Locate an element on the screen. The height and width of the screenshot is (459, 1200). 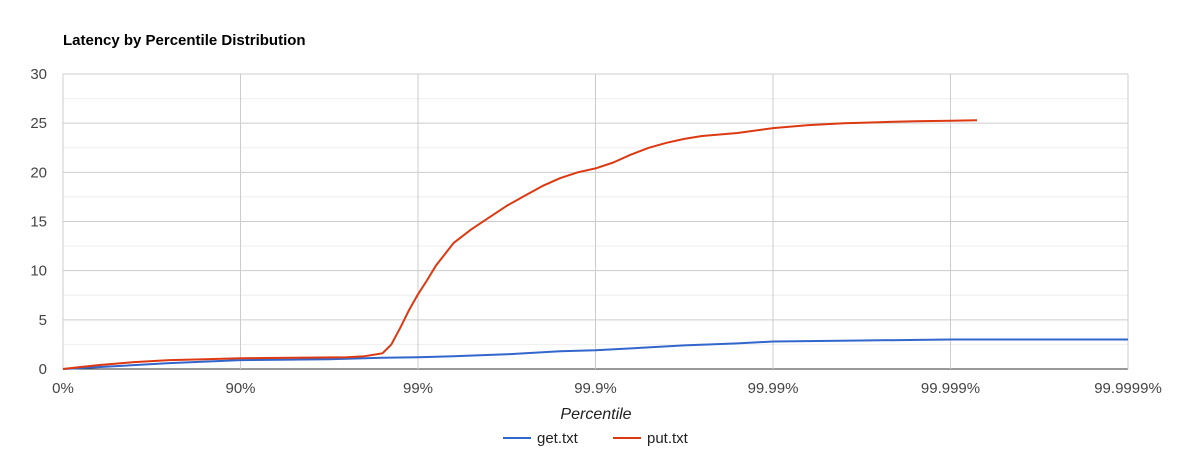
y-tick-label: 15 is located at coordinates (38, 222).